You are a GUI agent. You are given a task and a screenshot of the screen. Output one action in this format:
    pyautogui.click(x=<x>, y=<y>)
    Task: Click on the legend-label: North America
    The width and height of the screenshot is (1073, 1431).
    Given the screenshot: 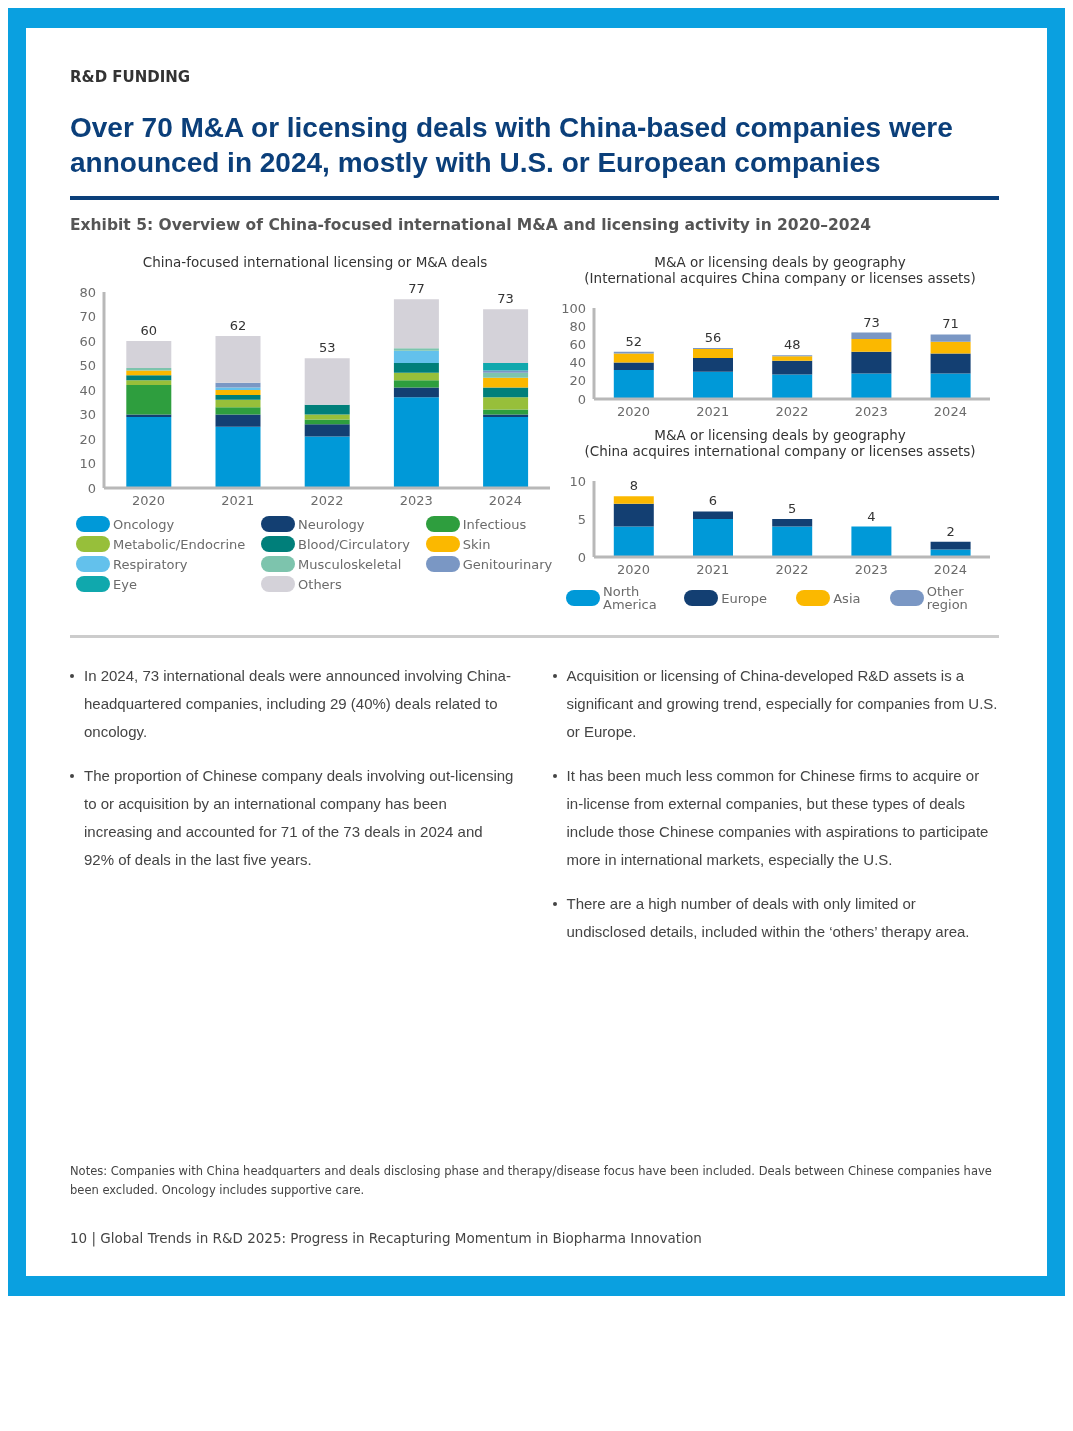 What is the action you would take?
    pyautogui.click(x=630, y=598)
    